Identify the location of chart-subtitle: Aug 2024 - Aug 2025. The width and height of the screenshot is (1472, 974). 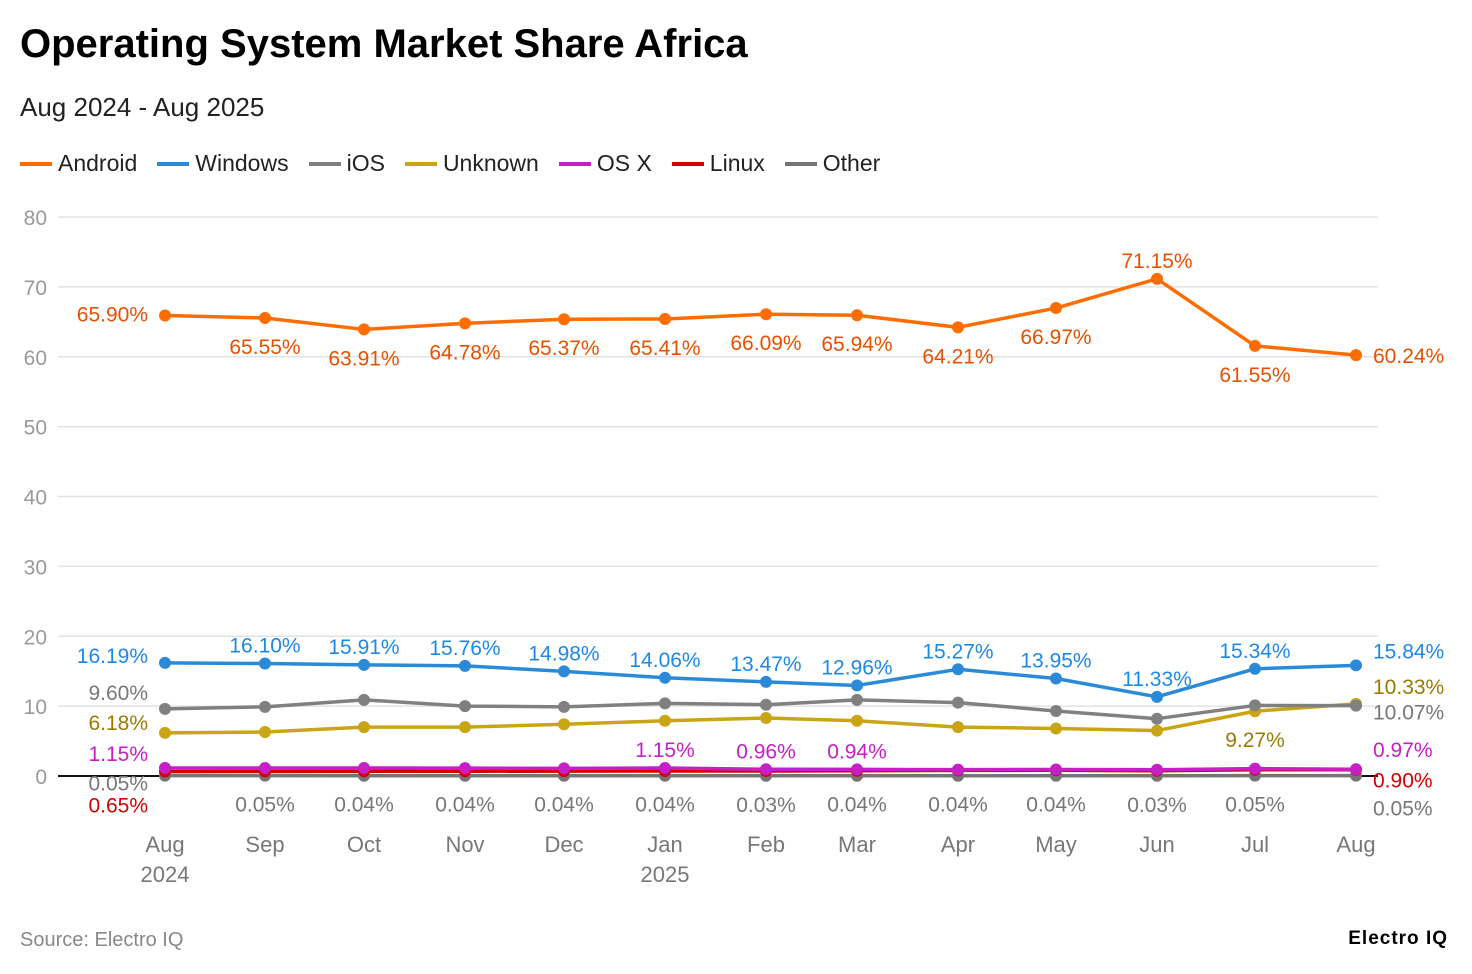
(142, 107).